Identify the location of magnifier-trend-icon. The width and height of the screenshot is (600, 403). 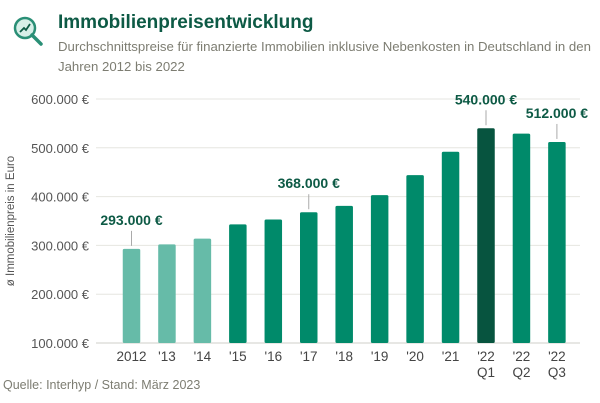
(28, 31).